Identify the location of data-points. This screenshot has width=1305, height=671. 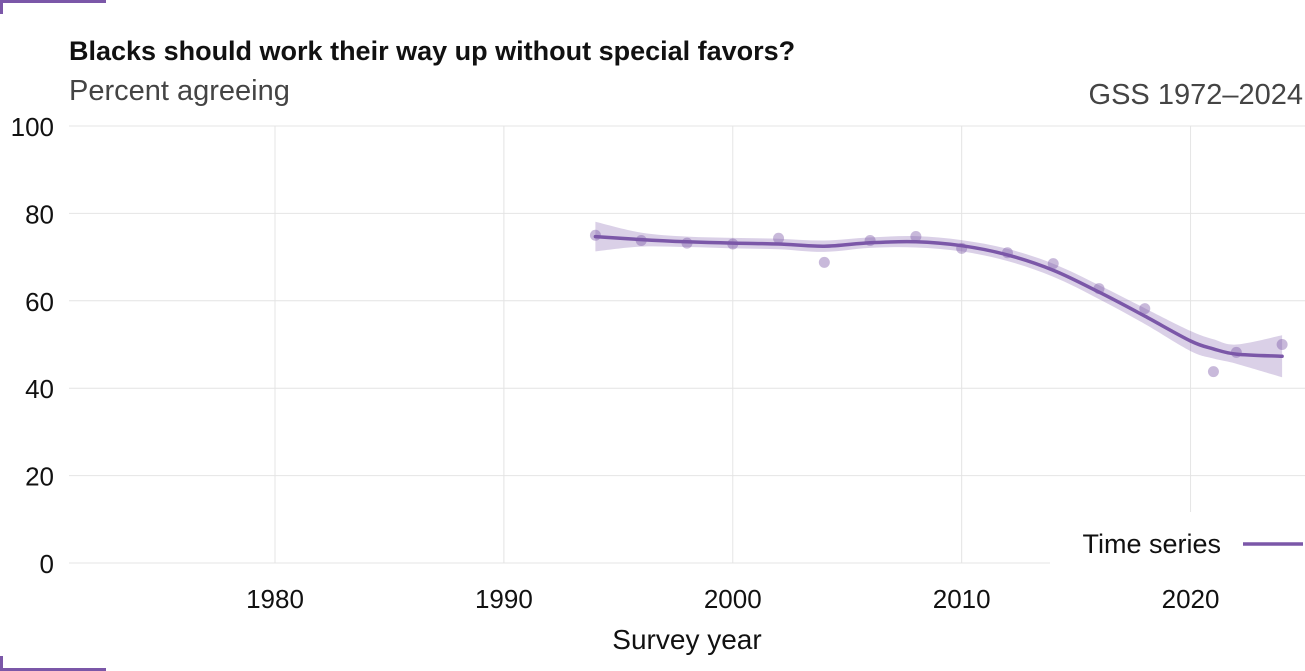
(938, 303).